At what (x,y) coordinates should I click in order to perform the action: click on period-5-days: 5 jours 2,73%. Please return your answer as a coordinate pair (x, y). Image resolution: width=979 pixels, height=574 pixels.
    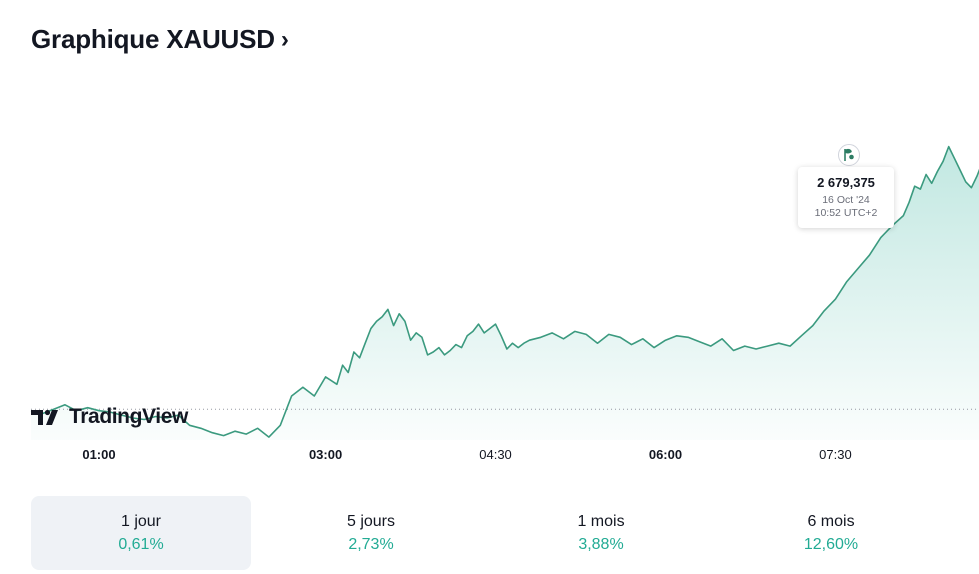
    Looking at the image, I should click on (371, 533).